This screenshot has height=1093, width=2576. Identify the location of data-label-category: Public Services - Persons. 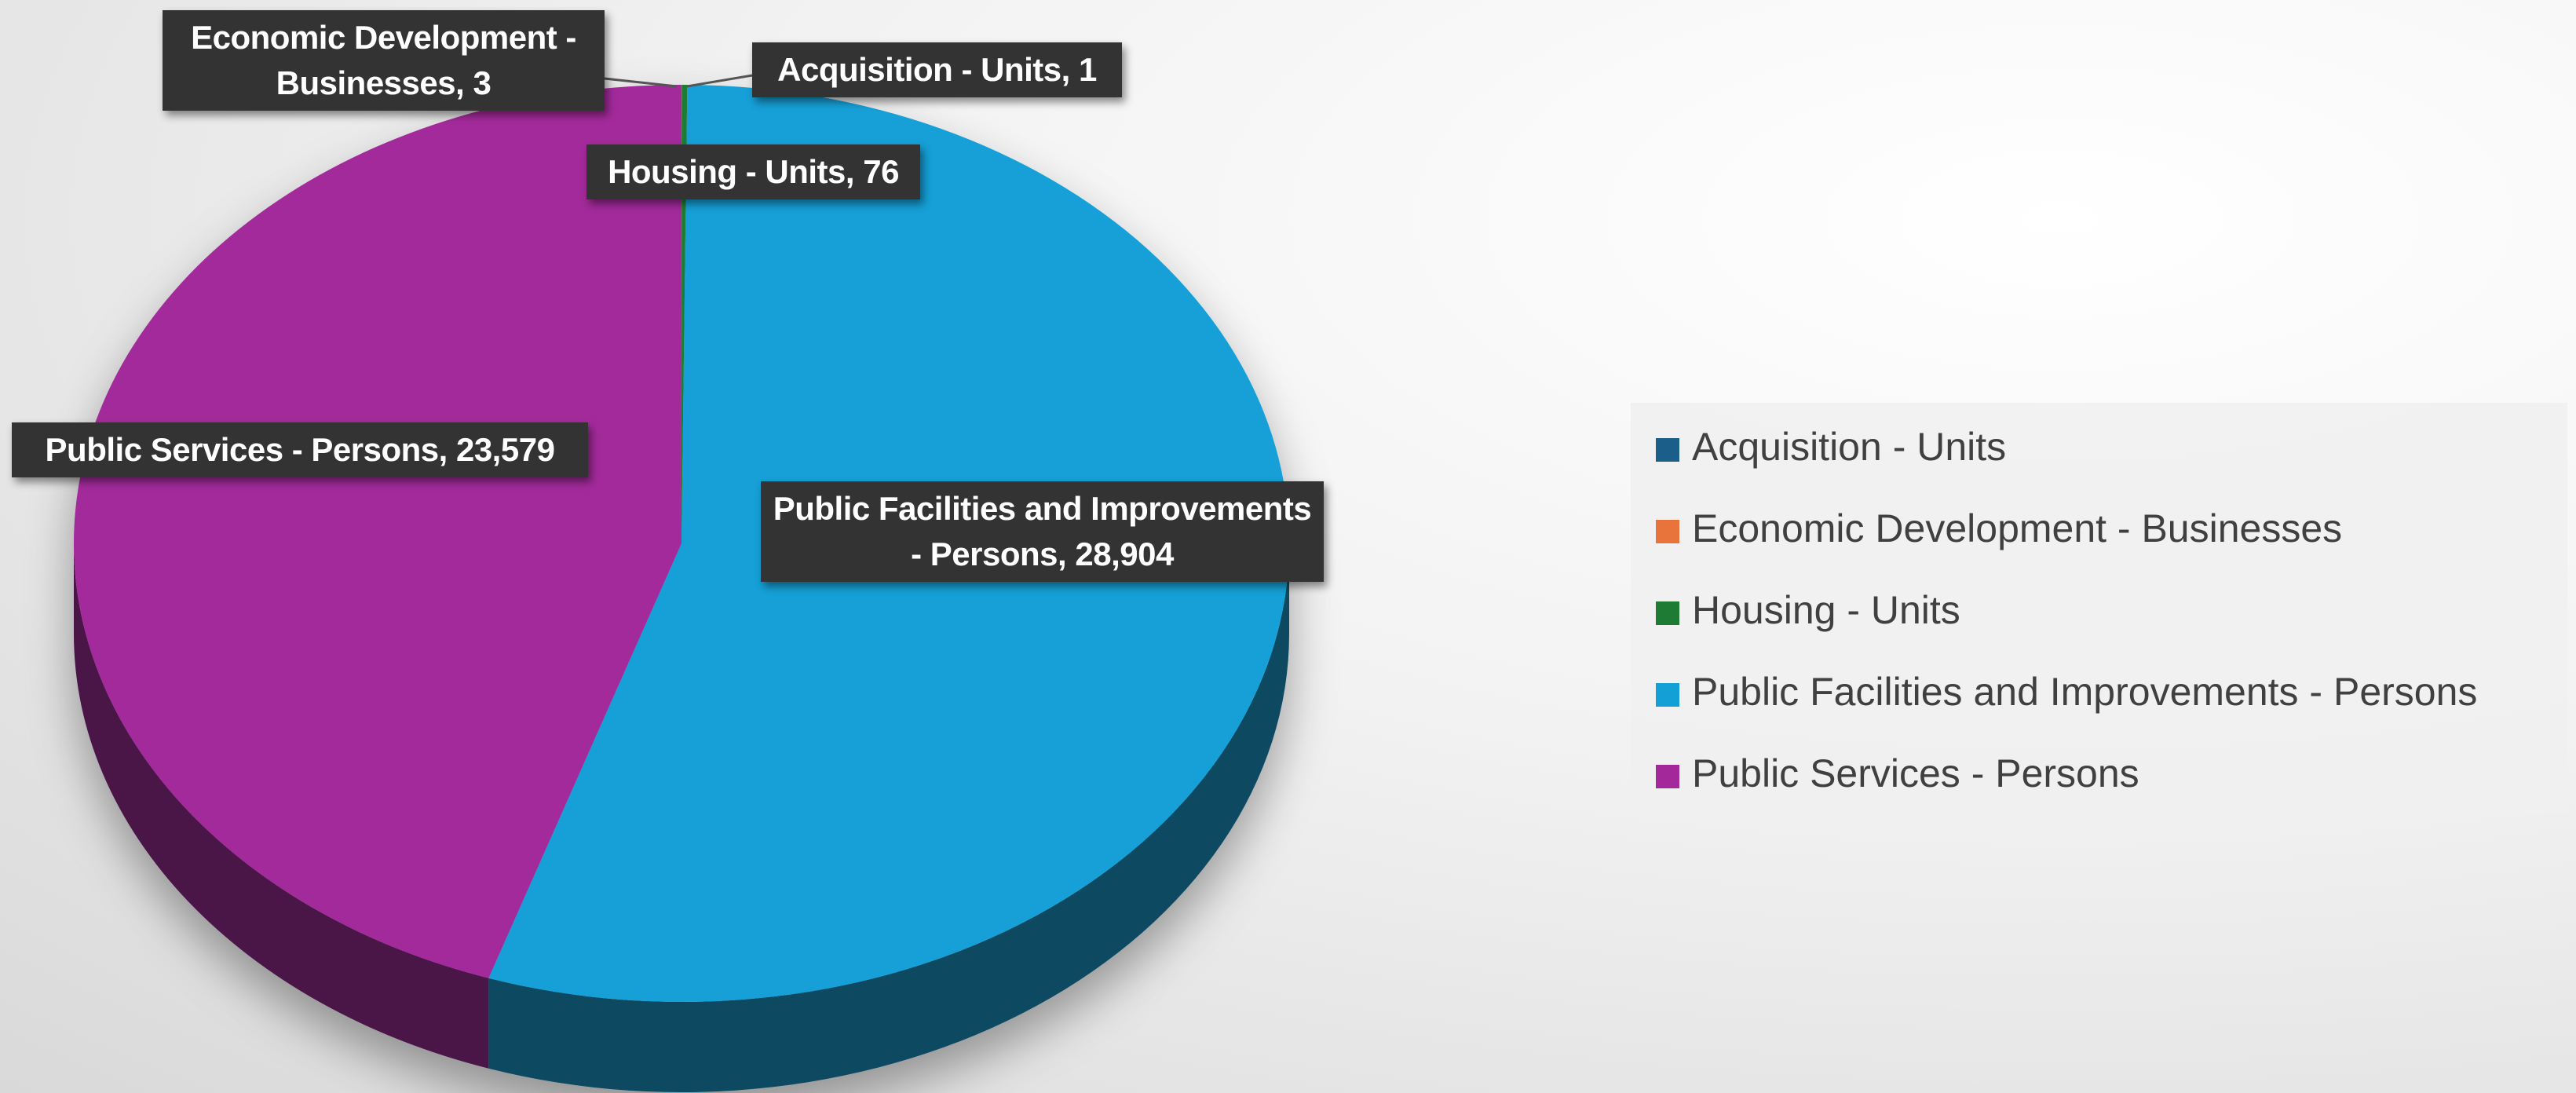
(242, 449).